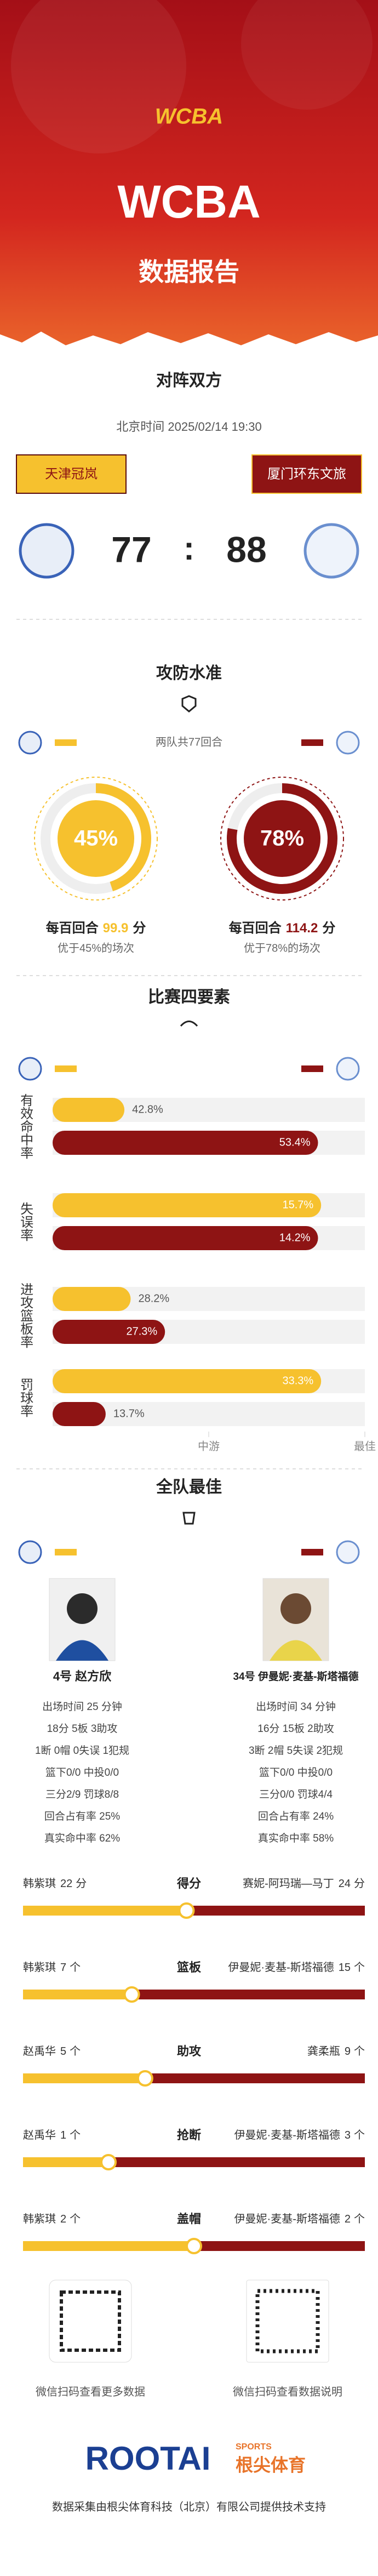 The image size is (378, 2576). Describe the element at coordinates (348, 2135) in the screenshot. I see `value: 3` at that location.